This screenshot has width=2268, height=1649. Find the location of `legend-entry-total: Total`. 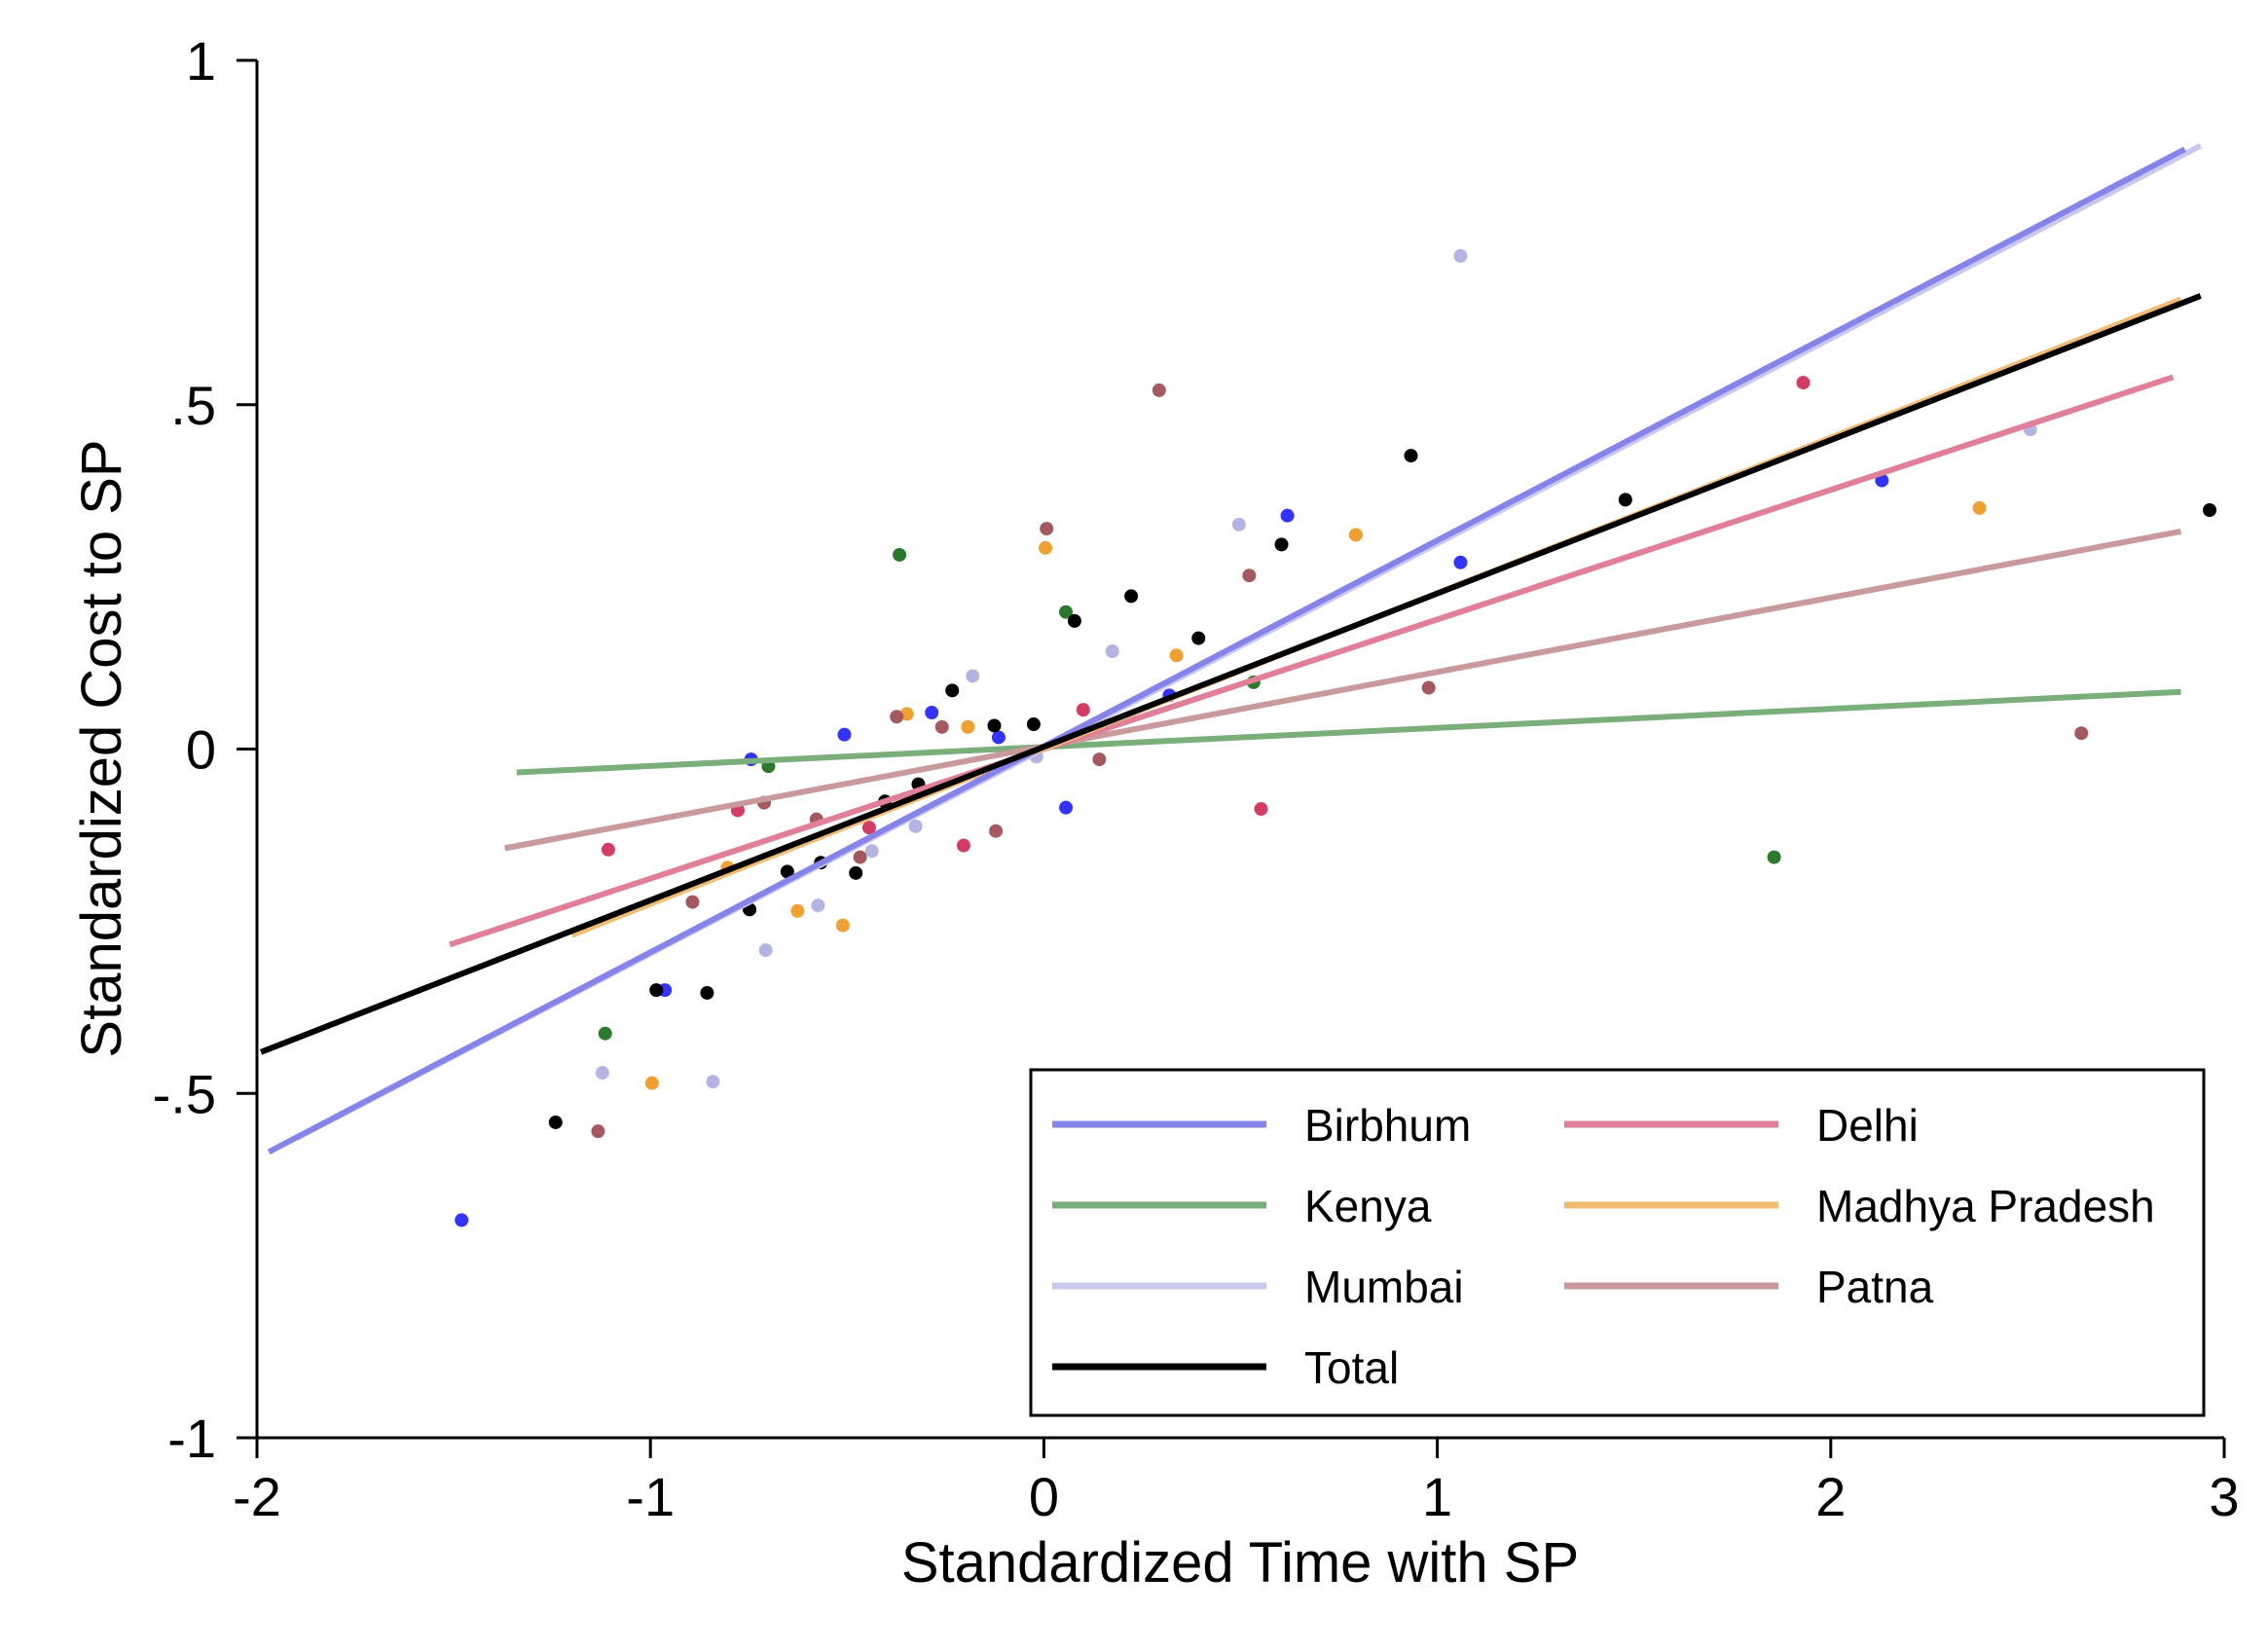

legend-entry-total: Total is located at coordinates (1225, 1367).